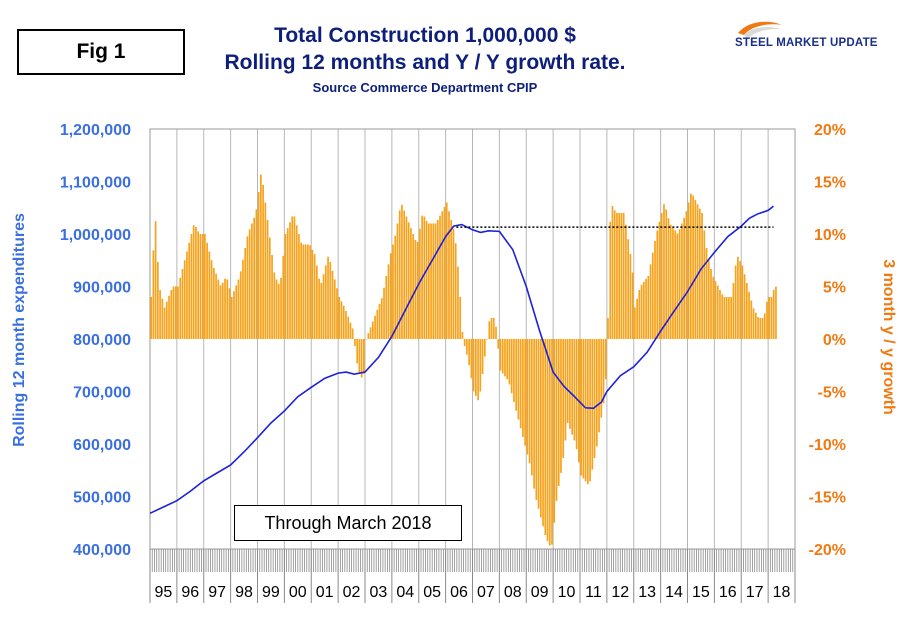 The width and height of the screenshot is (910, 622). What do you see at coordinates (190, 592) in the screenshot?
I see `x-tick-label: 96` at bounding box center [190, 592].